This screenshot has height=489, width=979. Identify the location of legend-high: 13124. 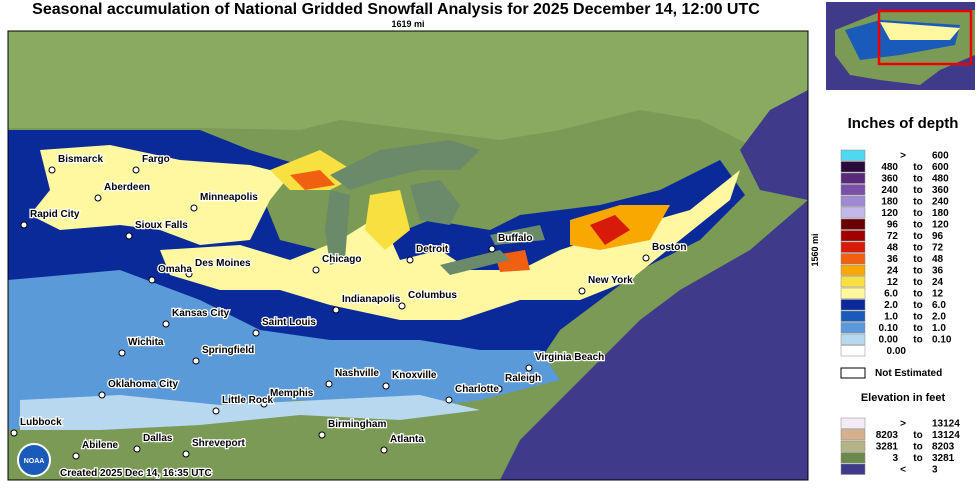
(946, 424).